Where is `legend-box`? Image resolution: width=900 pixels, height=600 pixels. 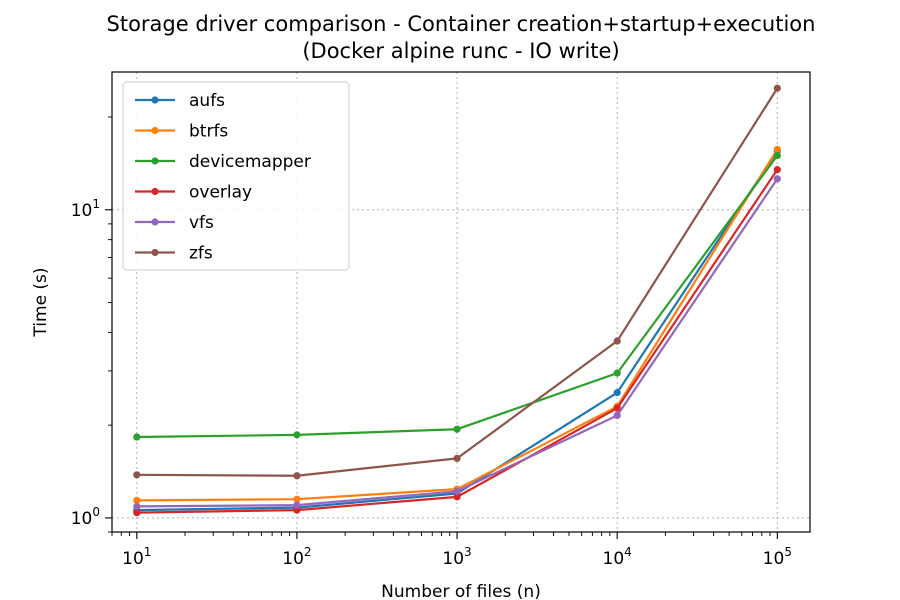
legend-box is located at coordinates (236, 176).